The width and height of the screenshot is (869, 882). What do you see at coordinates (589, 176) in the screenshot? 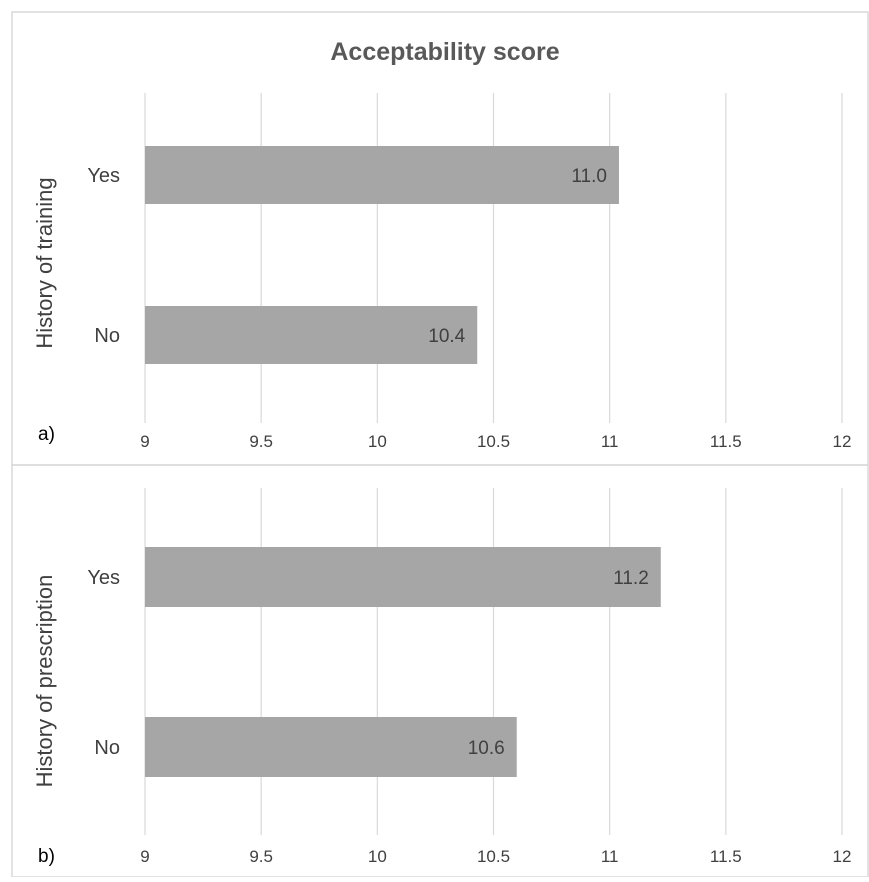
I see `data-label-a-yes: 11.0` at bounding box center [589, 176].